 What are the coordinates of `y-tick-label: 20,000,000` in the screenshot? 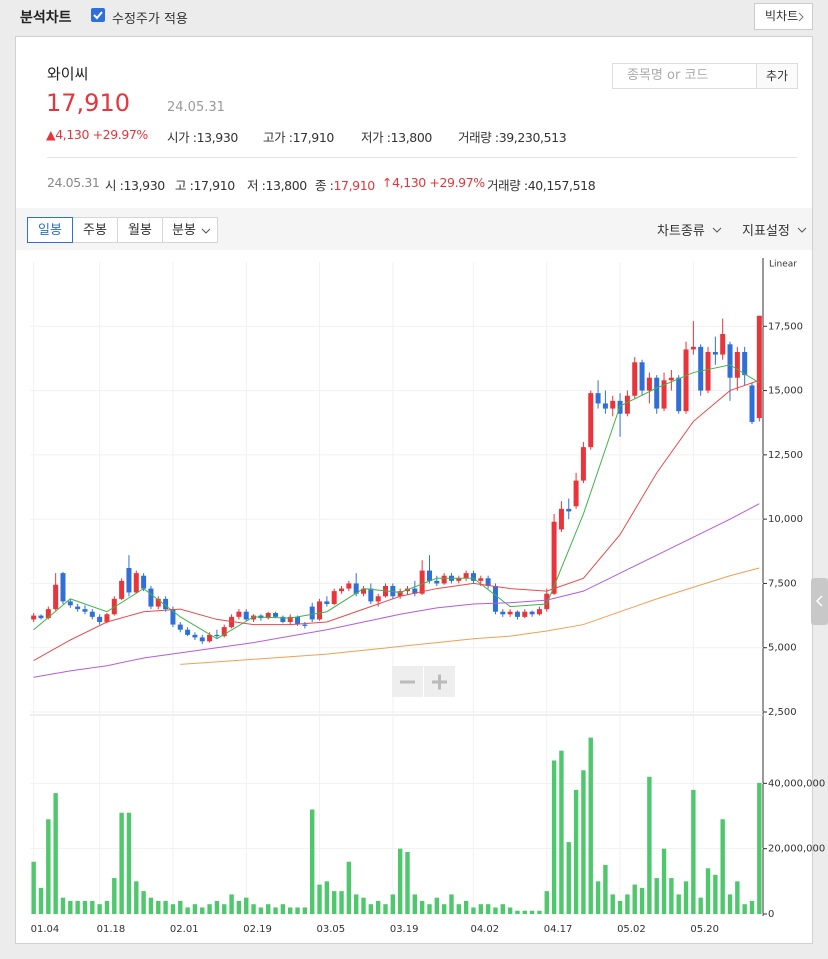 It's located at (796, 849).